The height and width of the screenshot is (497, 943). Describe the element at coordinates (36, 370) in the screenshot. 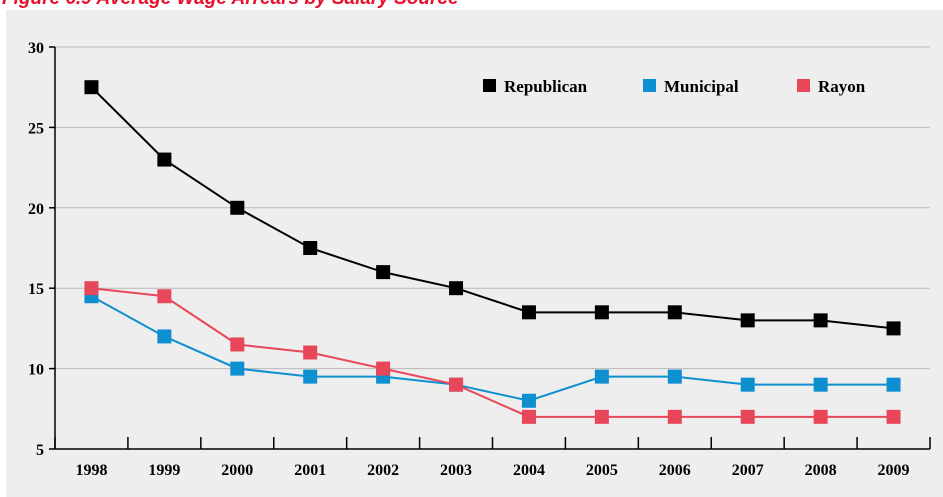

I see `y-tick-label: 10` at that location.